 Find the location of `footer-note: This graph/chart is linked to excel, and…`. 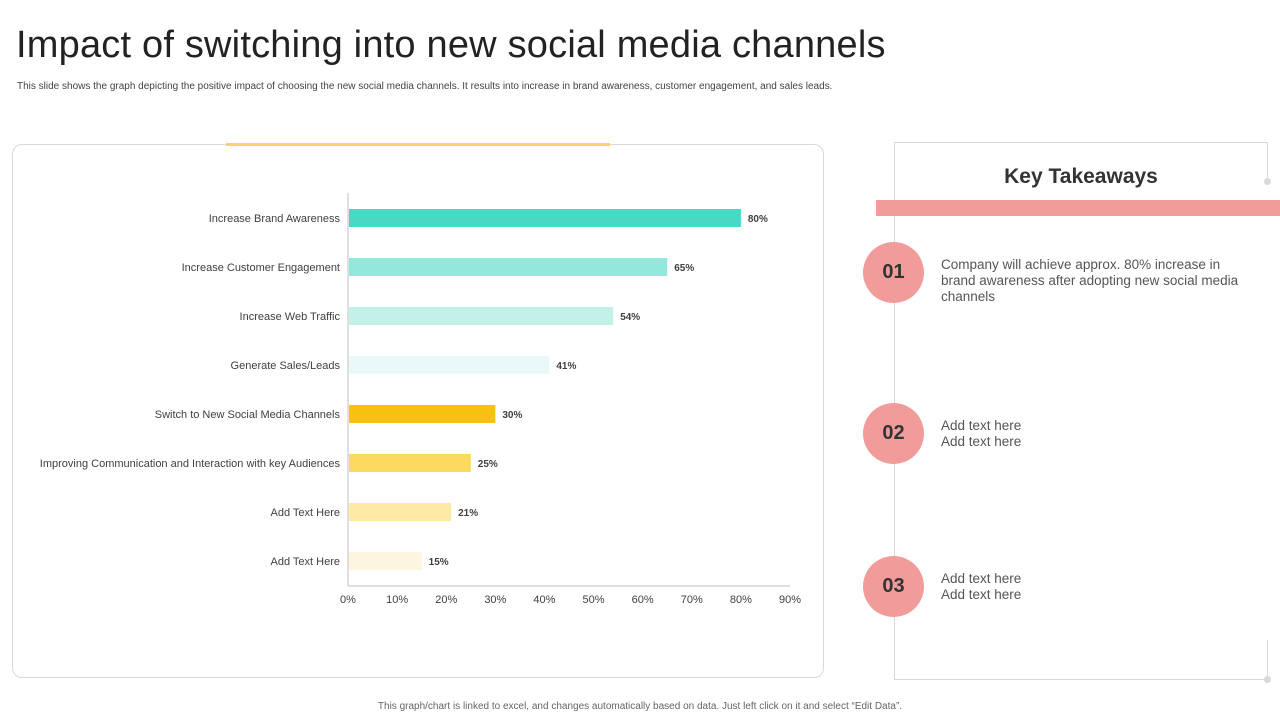

footer-note: This graph/chart is linked to excel, and… is located at coordinates (640, 706).